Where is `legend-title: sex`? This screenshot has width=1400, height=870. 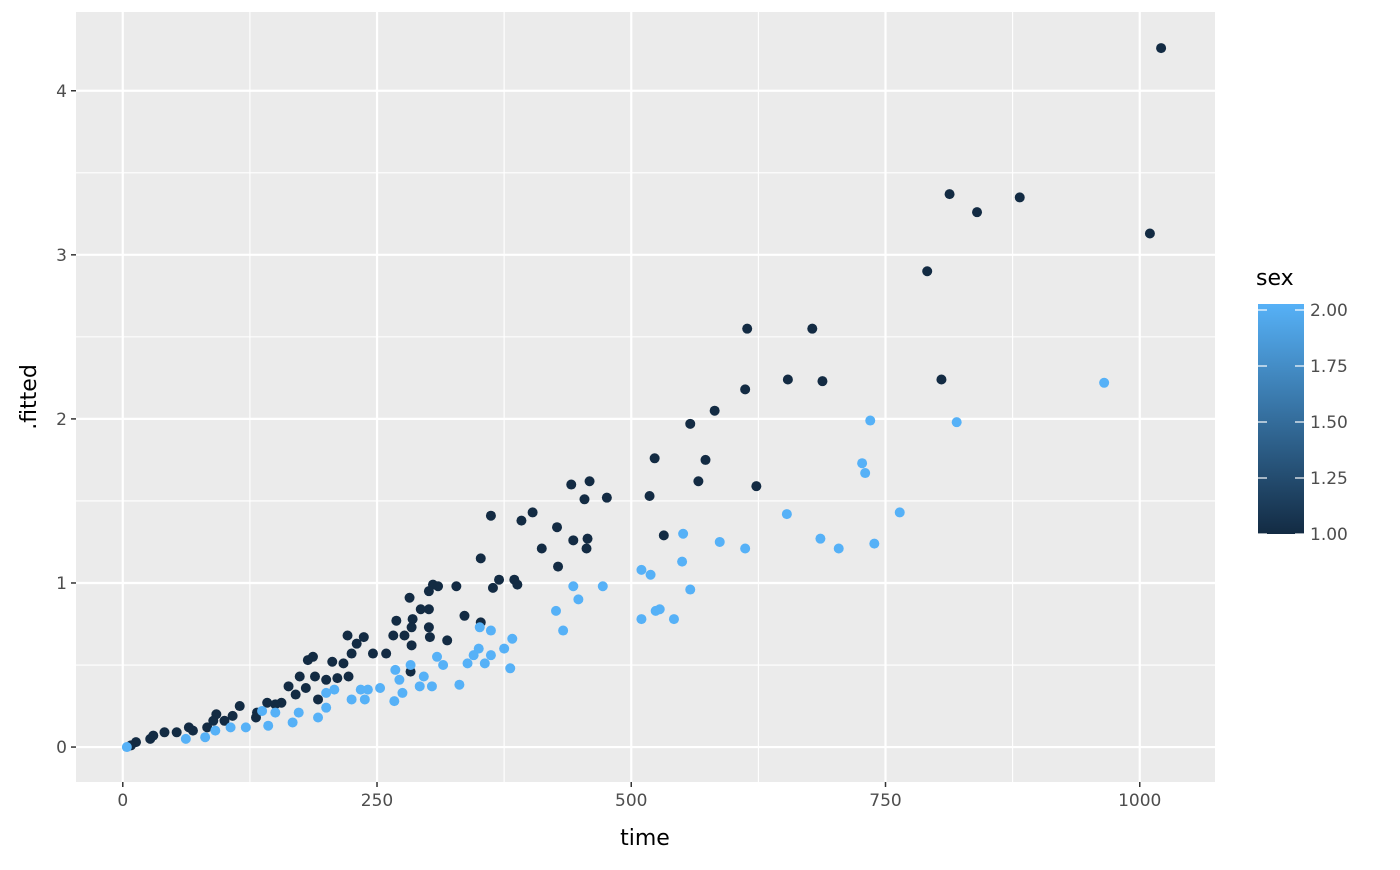
legend-title: sex is located at coordinates (1275, 278).